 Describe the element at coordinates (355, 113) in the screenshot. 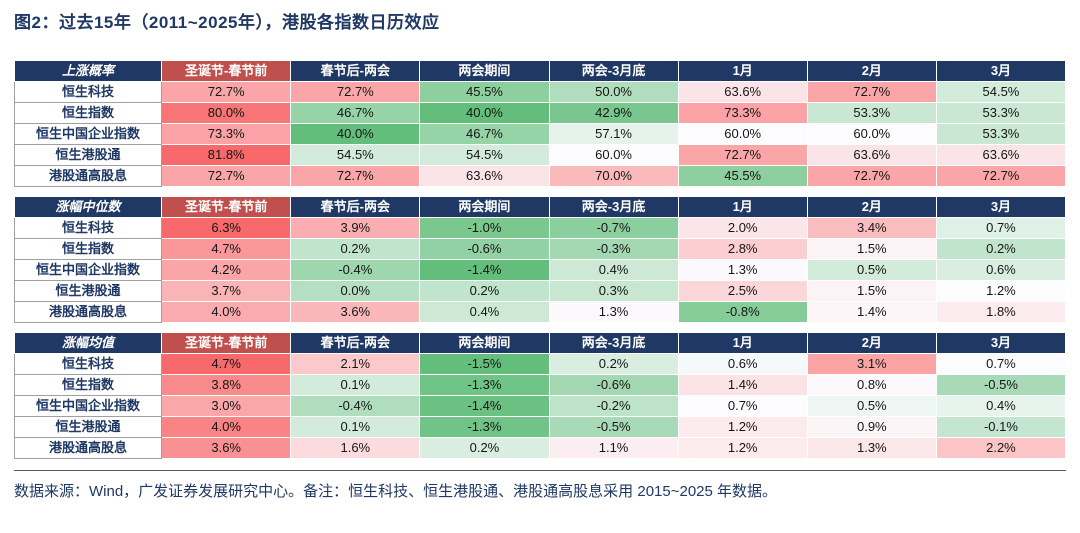

I see `value-cell: 46.7%` at that location.